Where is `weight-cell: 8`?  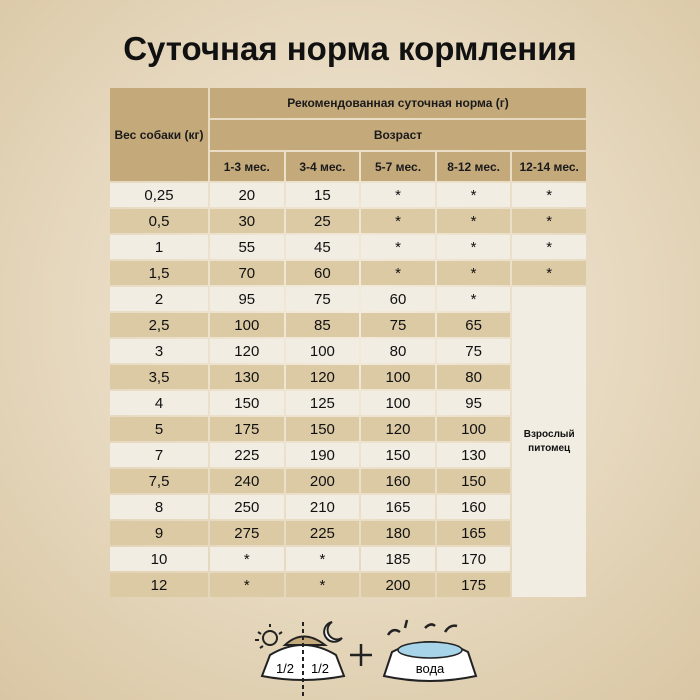
weight-cell: 8 is located at coordinates (159, 507).